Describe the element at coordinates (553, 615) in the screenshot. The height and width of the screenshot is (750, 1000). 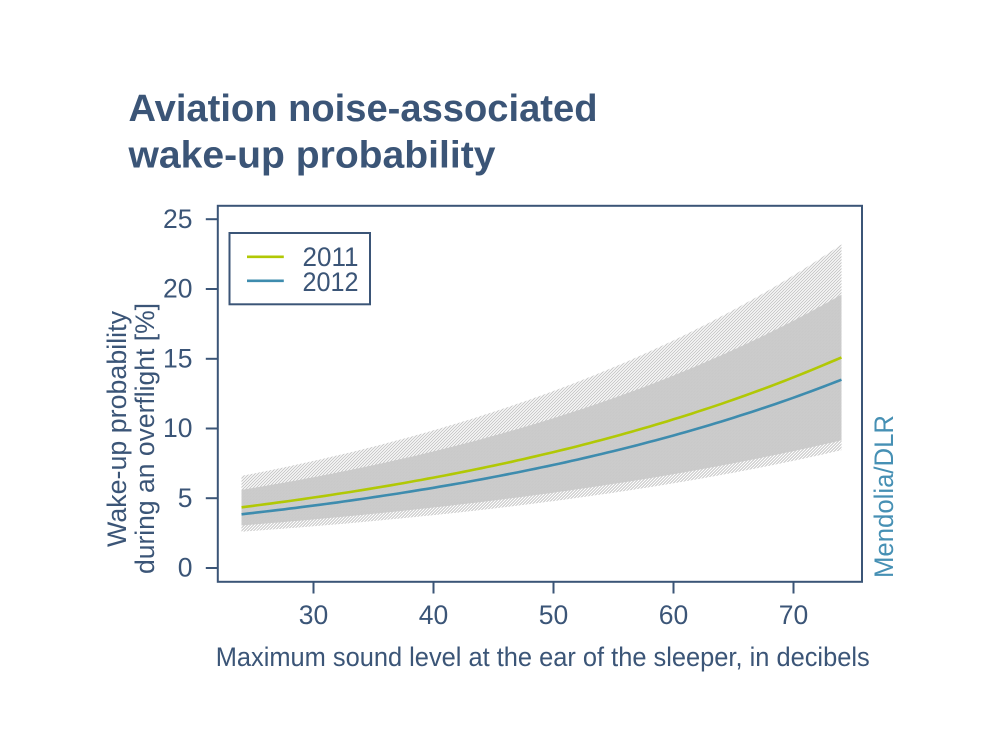
I see `svg-text: 50` at that location.